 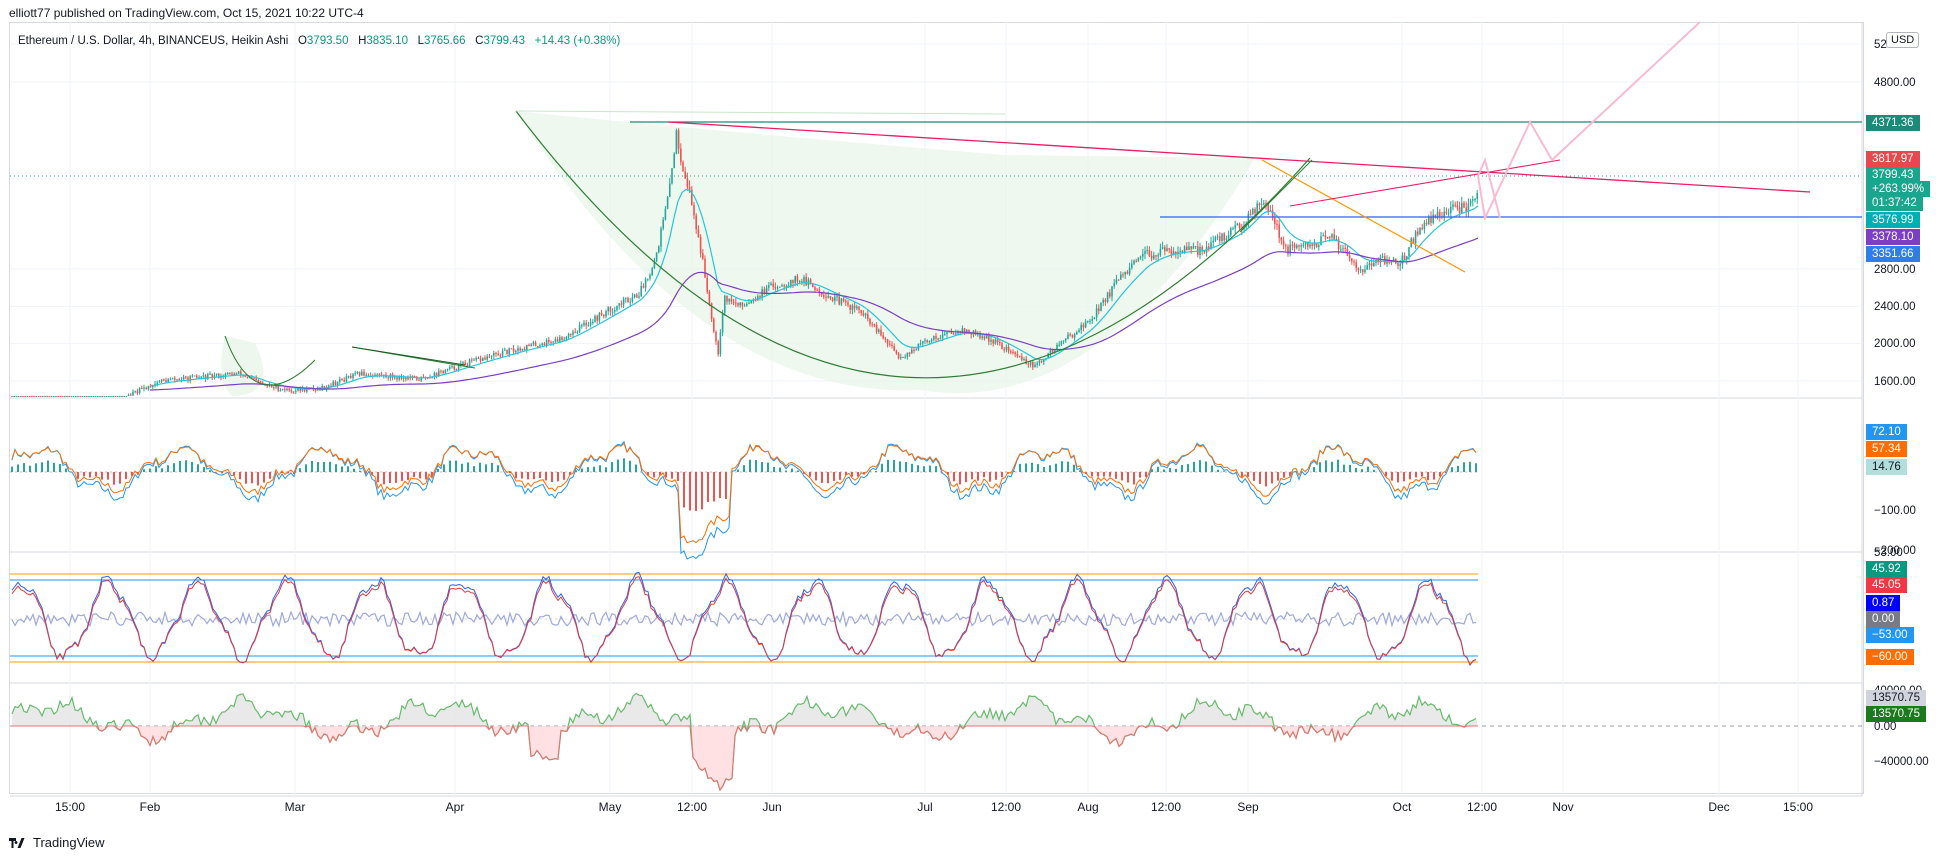 I want to click on osc-red-line, so click(x=744, y=621).